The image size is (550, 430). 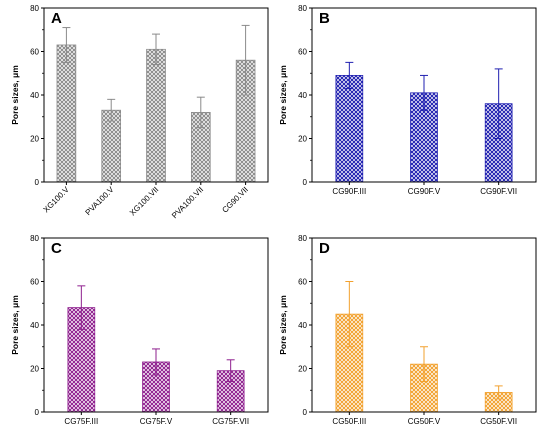 I want to click on x-tick-label: CG50F.VII, so click(x=498, y=421).